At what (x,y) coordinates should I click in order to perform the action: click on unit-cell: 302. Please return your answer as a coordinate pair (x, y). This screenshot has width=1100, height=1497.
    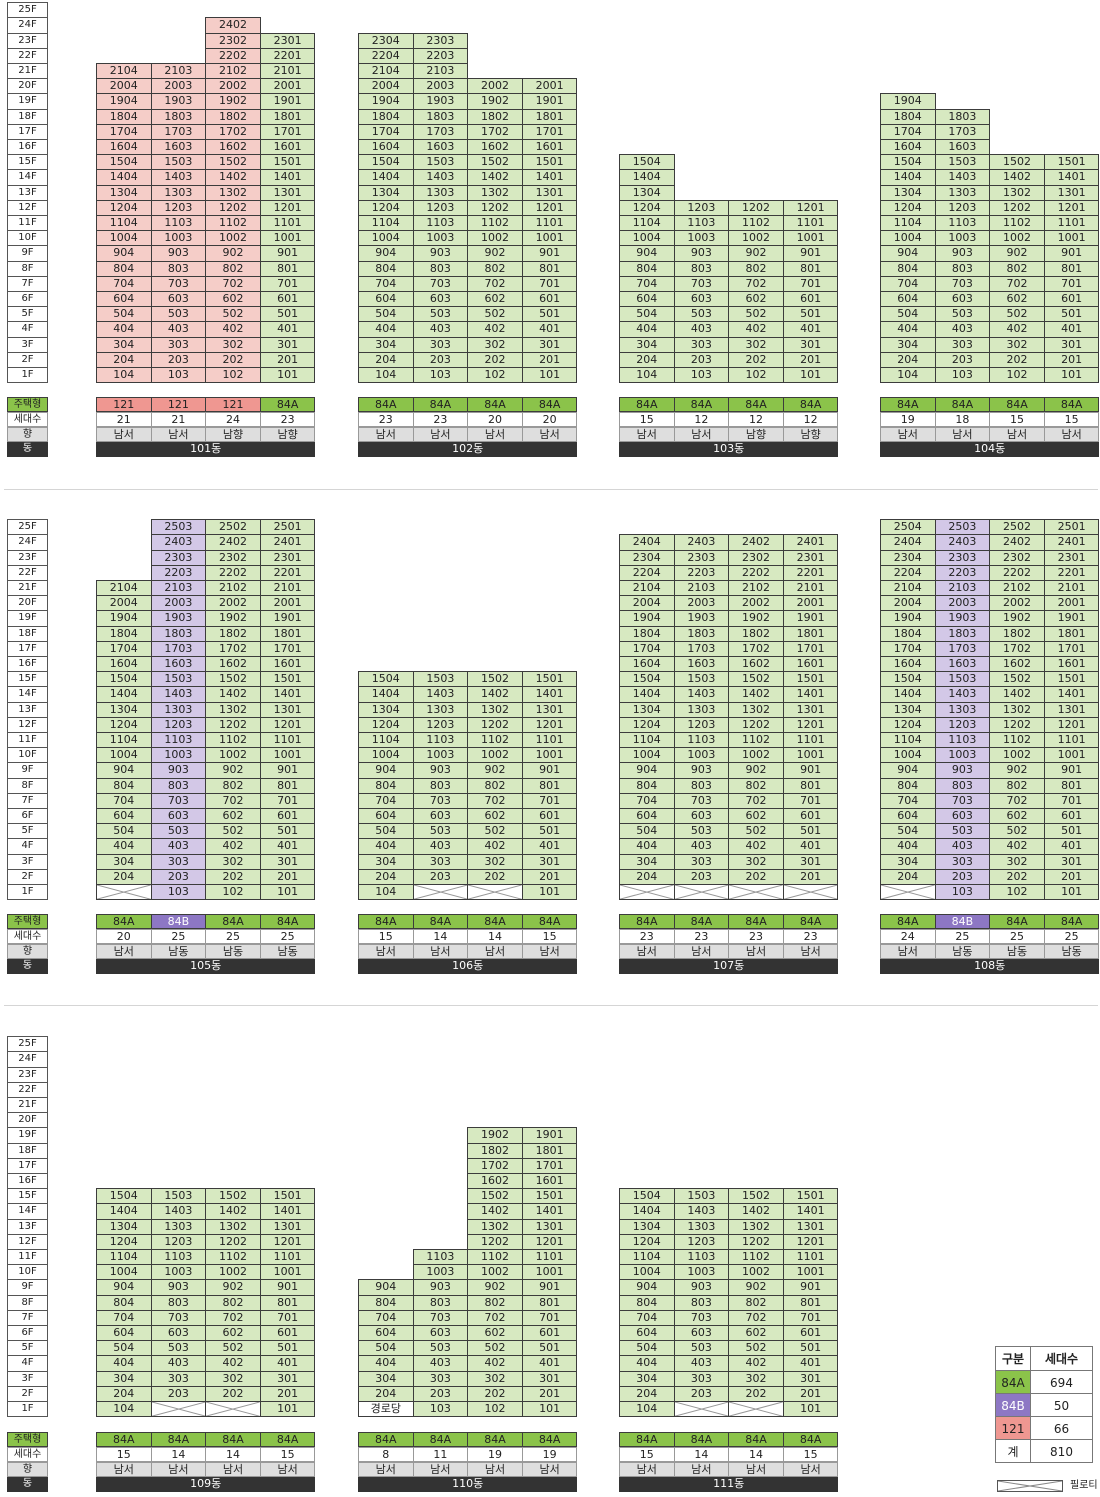
    Looking at the image, I should click on (756, 861).